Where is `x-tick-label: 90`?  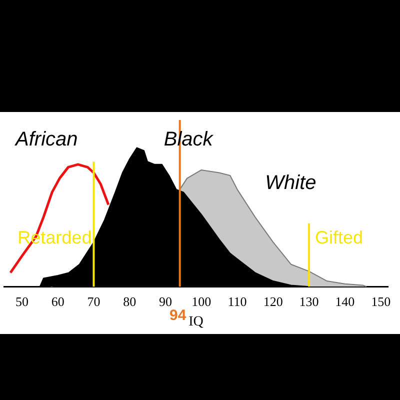 x-tick-label: 90 is located at coordinates (165, 301).